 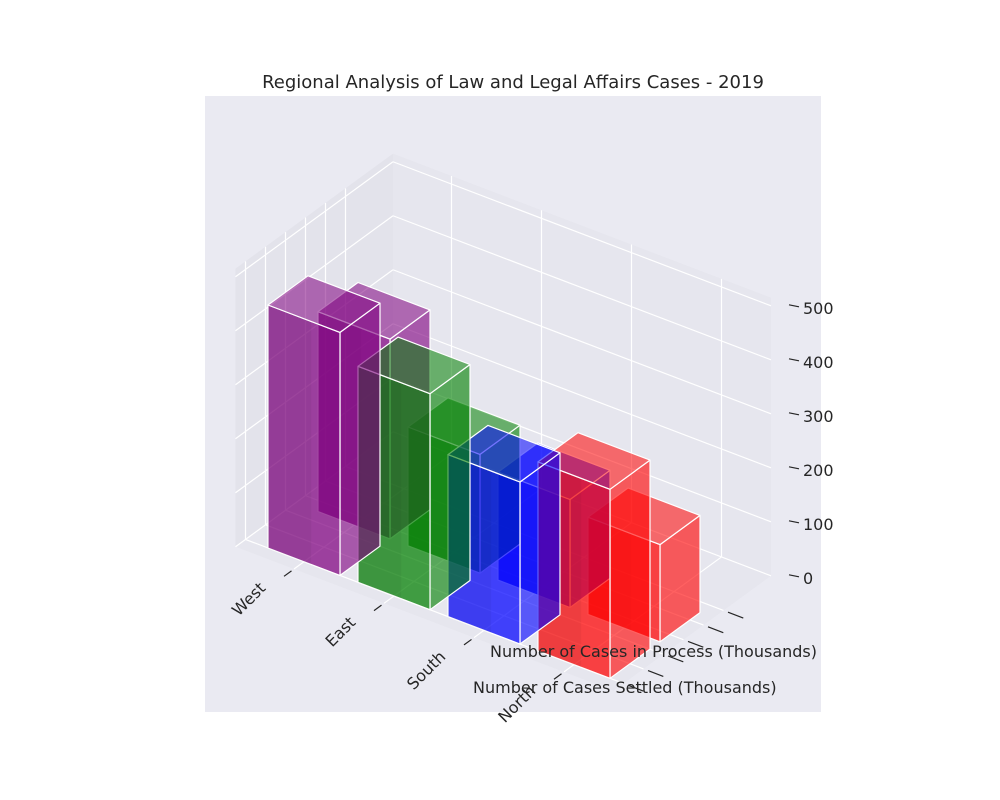 I want to click on bar-west-settled, so click(x=324, y=426).